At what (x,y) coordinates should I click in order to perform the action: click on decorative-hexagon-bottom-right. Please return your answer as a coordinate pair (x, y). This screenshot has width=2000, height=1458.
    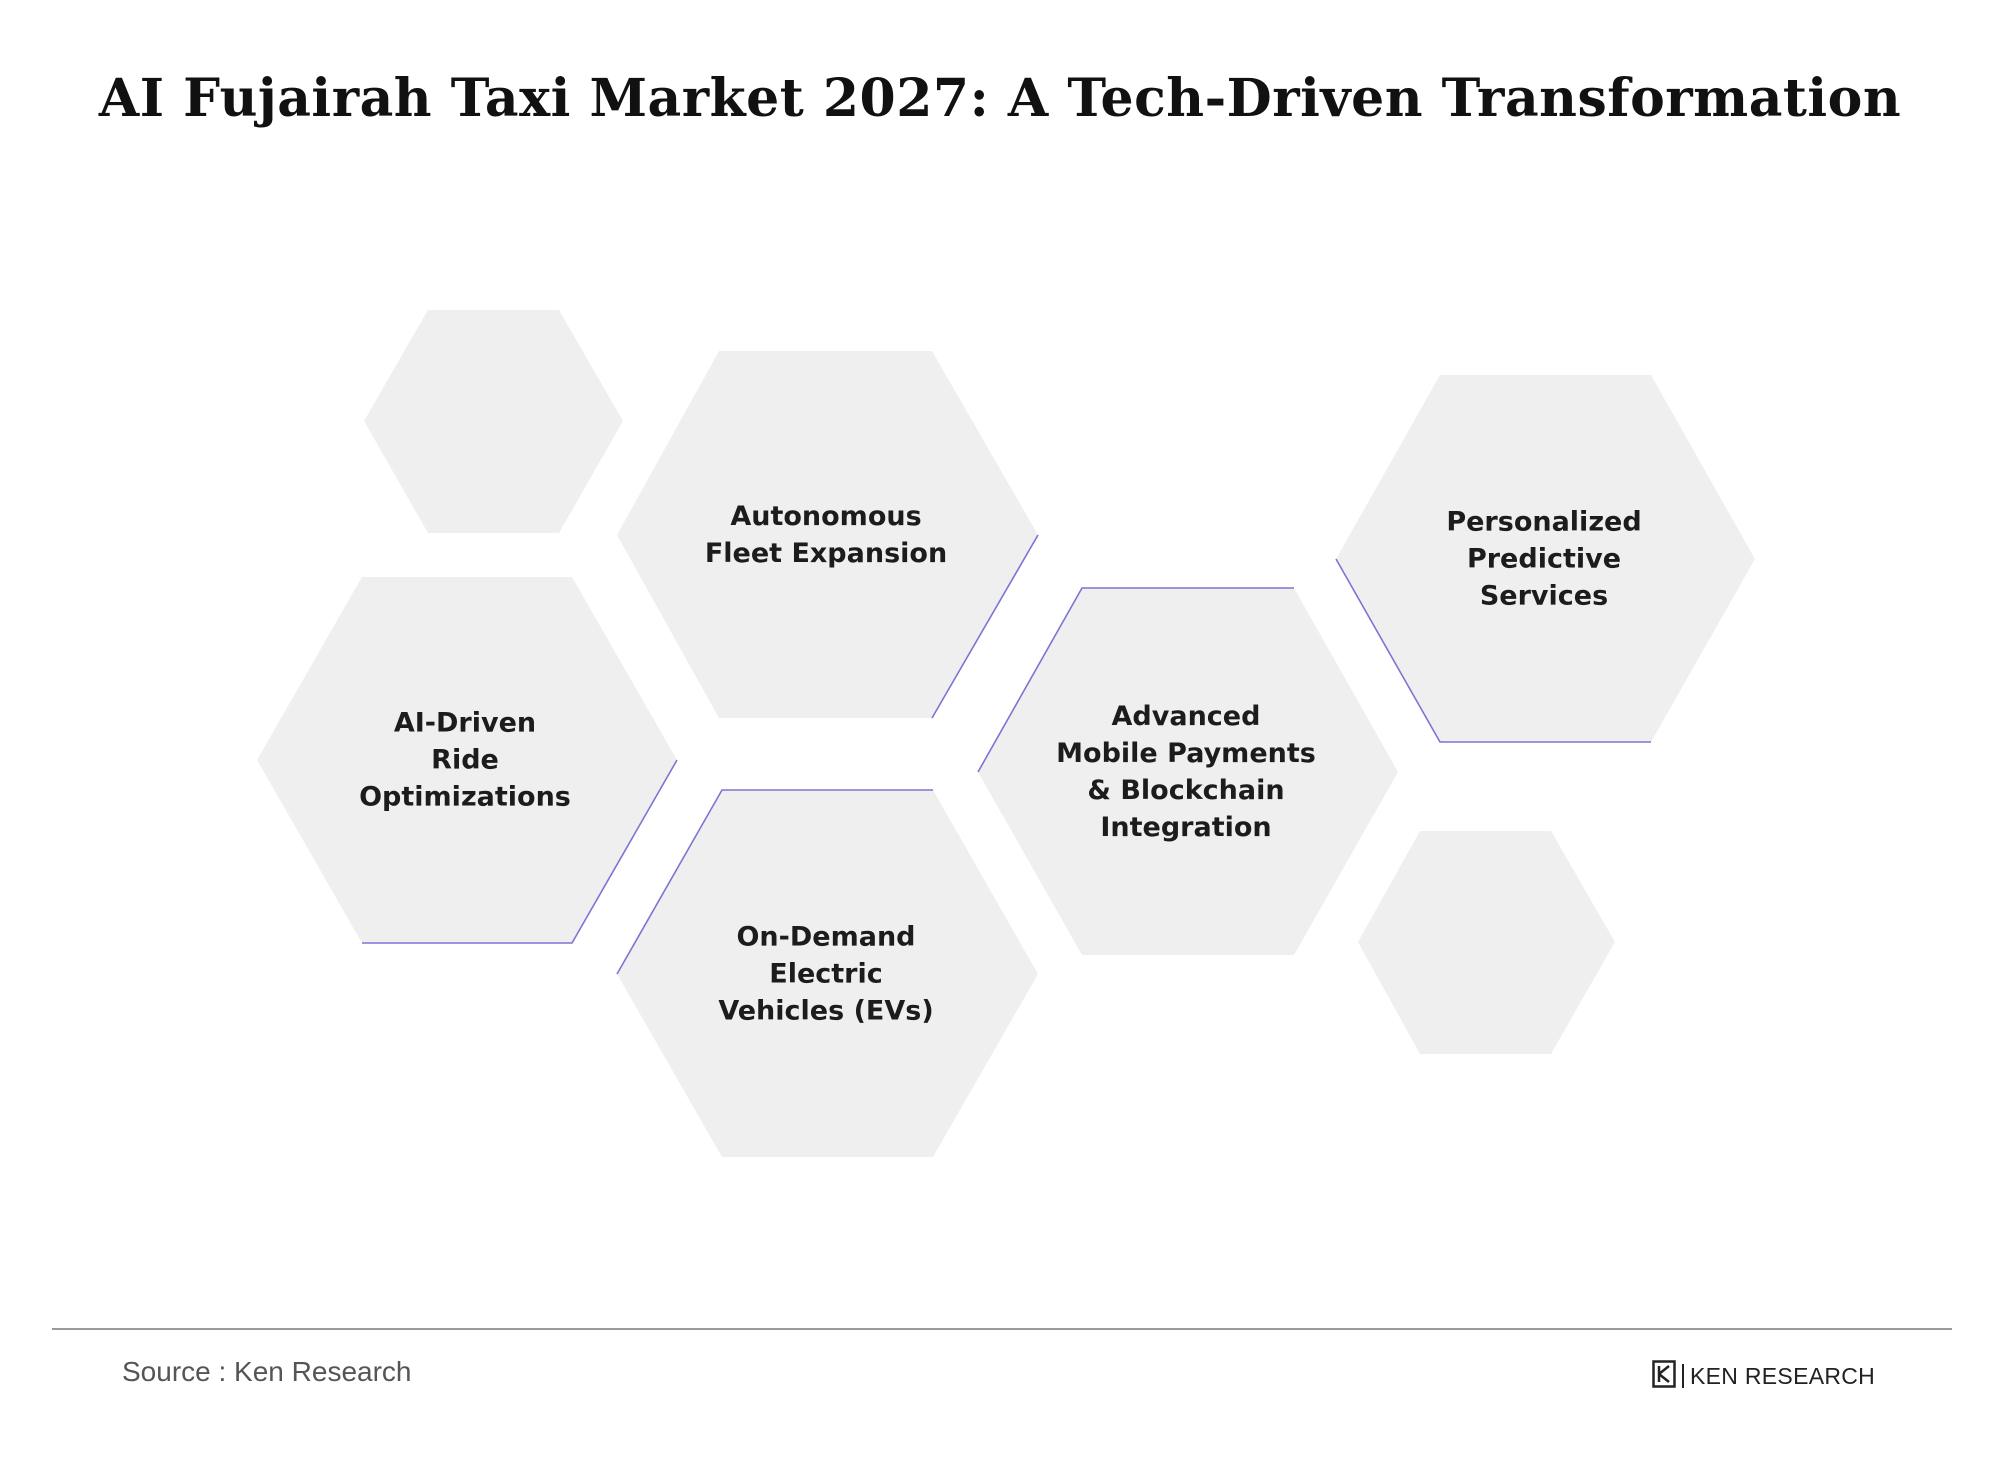
    Looking at the image, I should click on (1486, 942).